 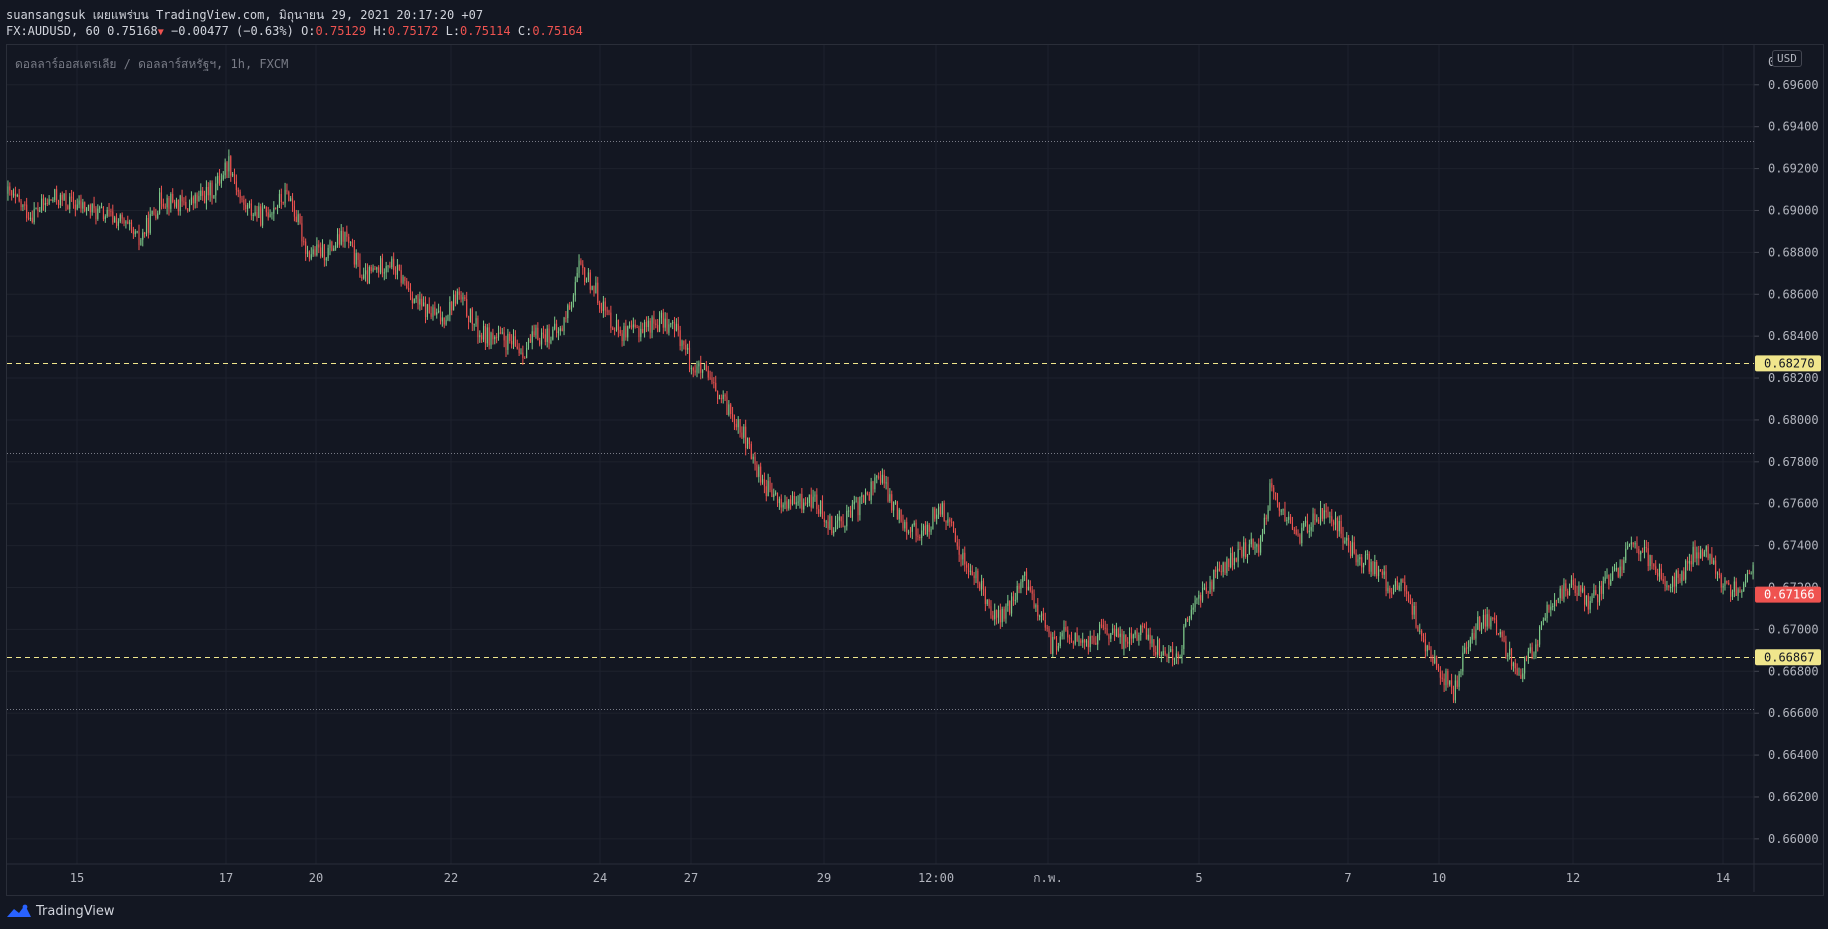 I want to click on y-tick-label: 0.68800, so click(x=1793, y=252).